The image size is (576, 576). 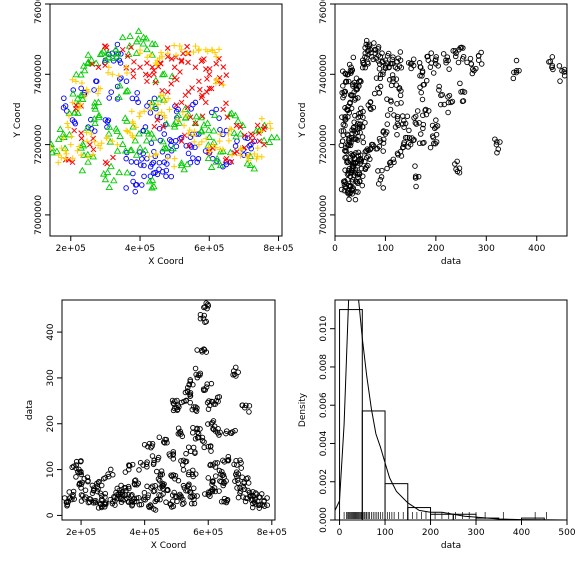 I want to click on x-axis-title: data, so click(x=451, y=546).